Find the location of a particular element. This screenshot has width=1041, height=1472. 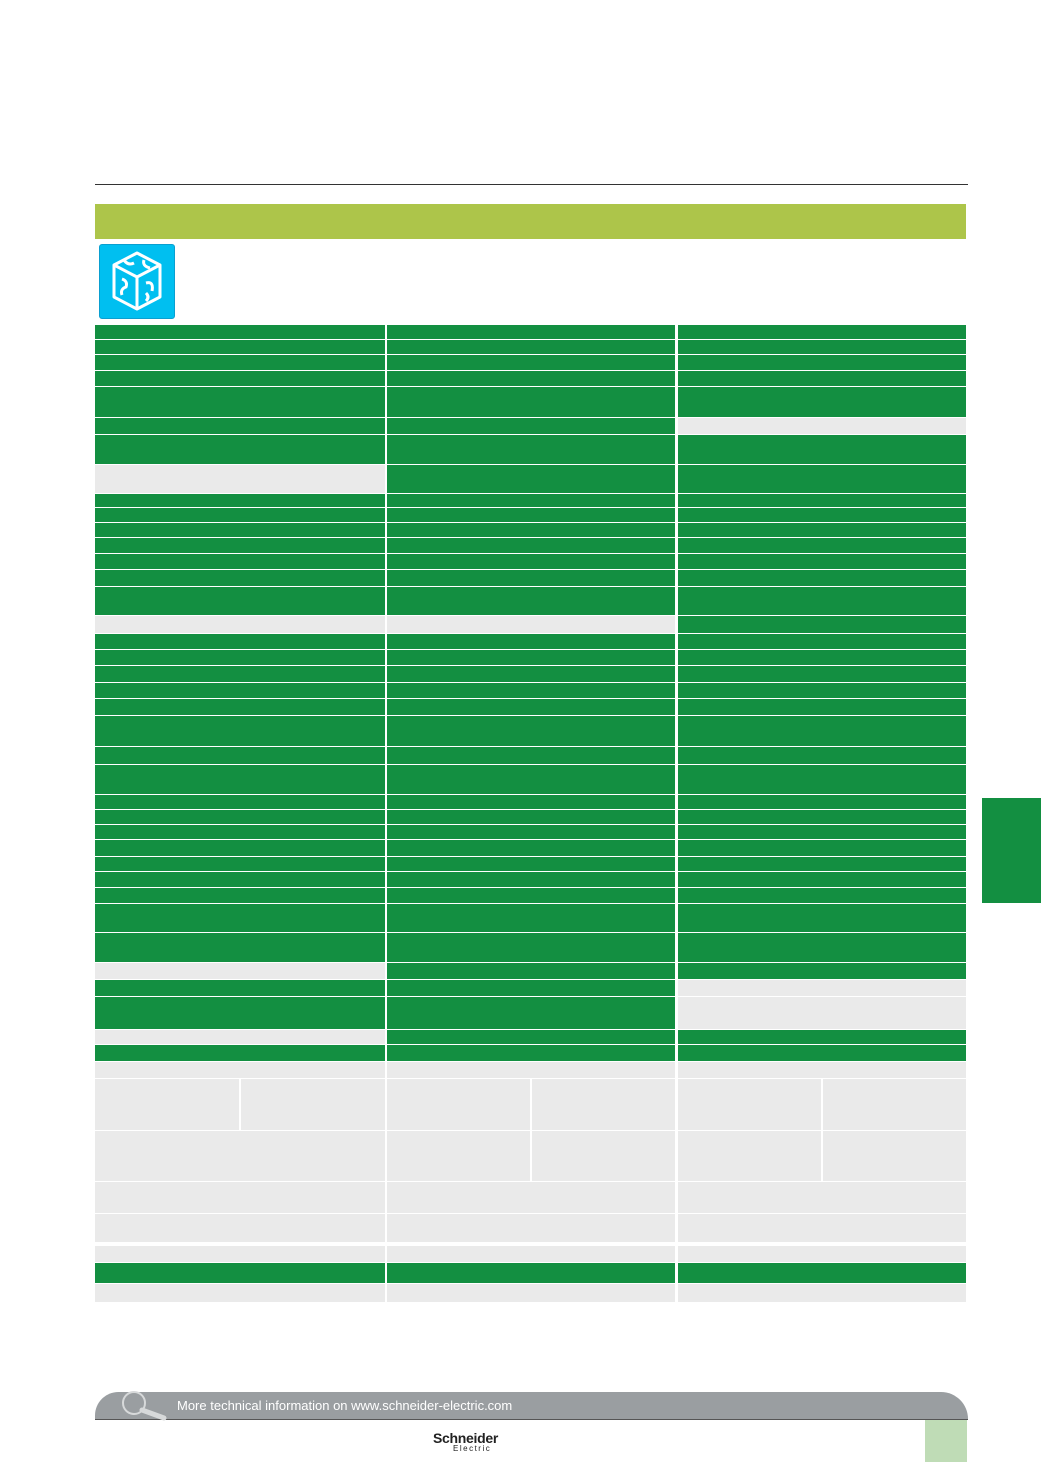

page-number-box is located at coordinates (946, 1441).